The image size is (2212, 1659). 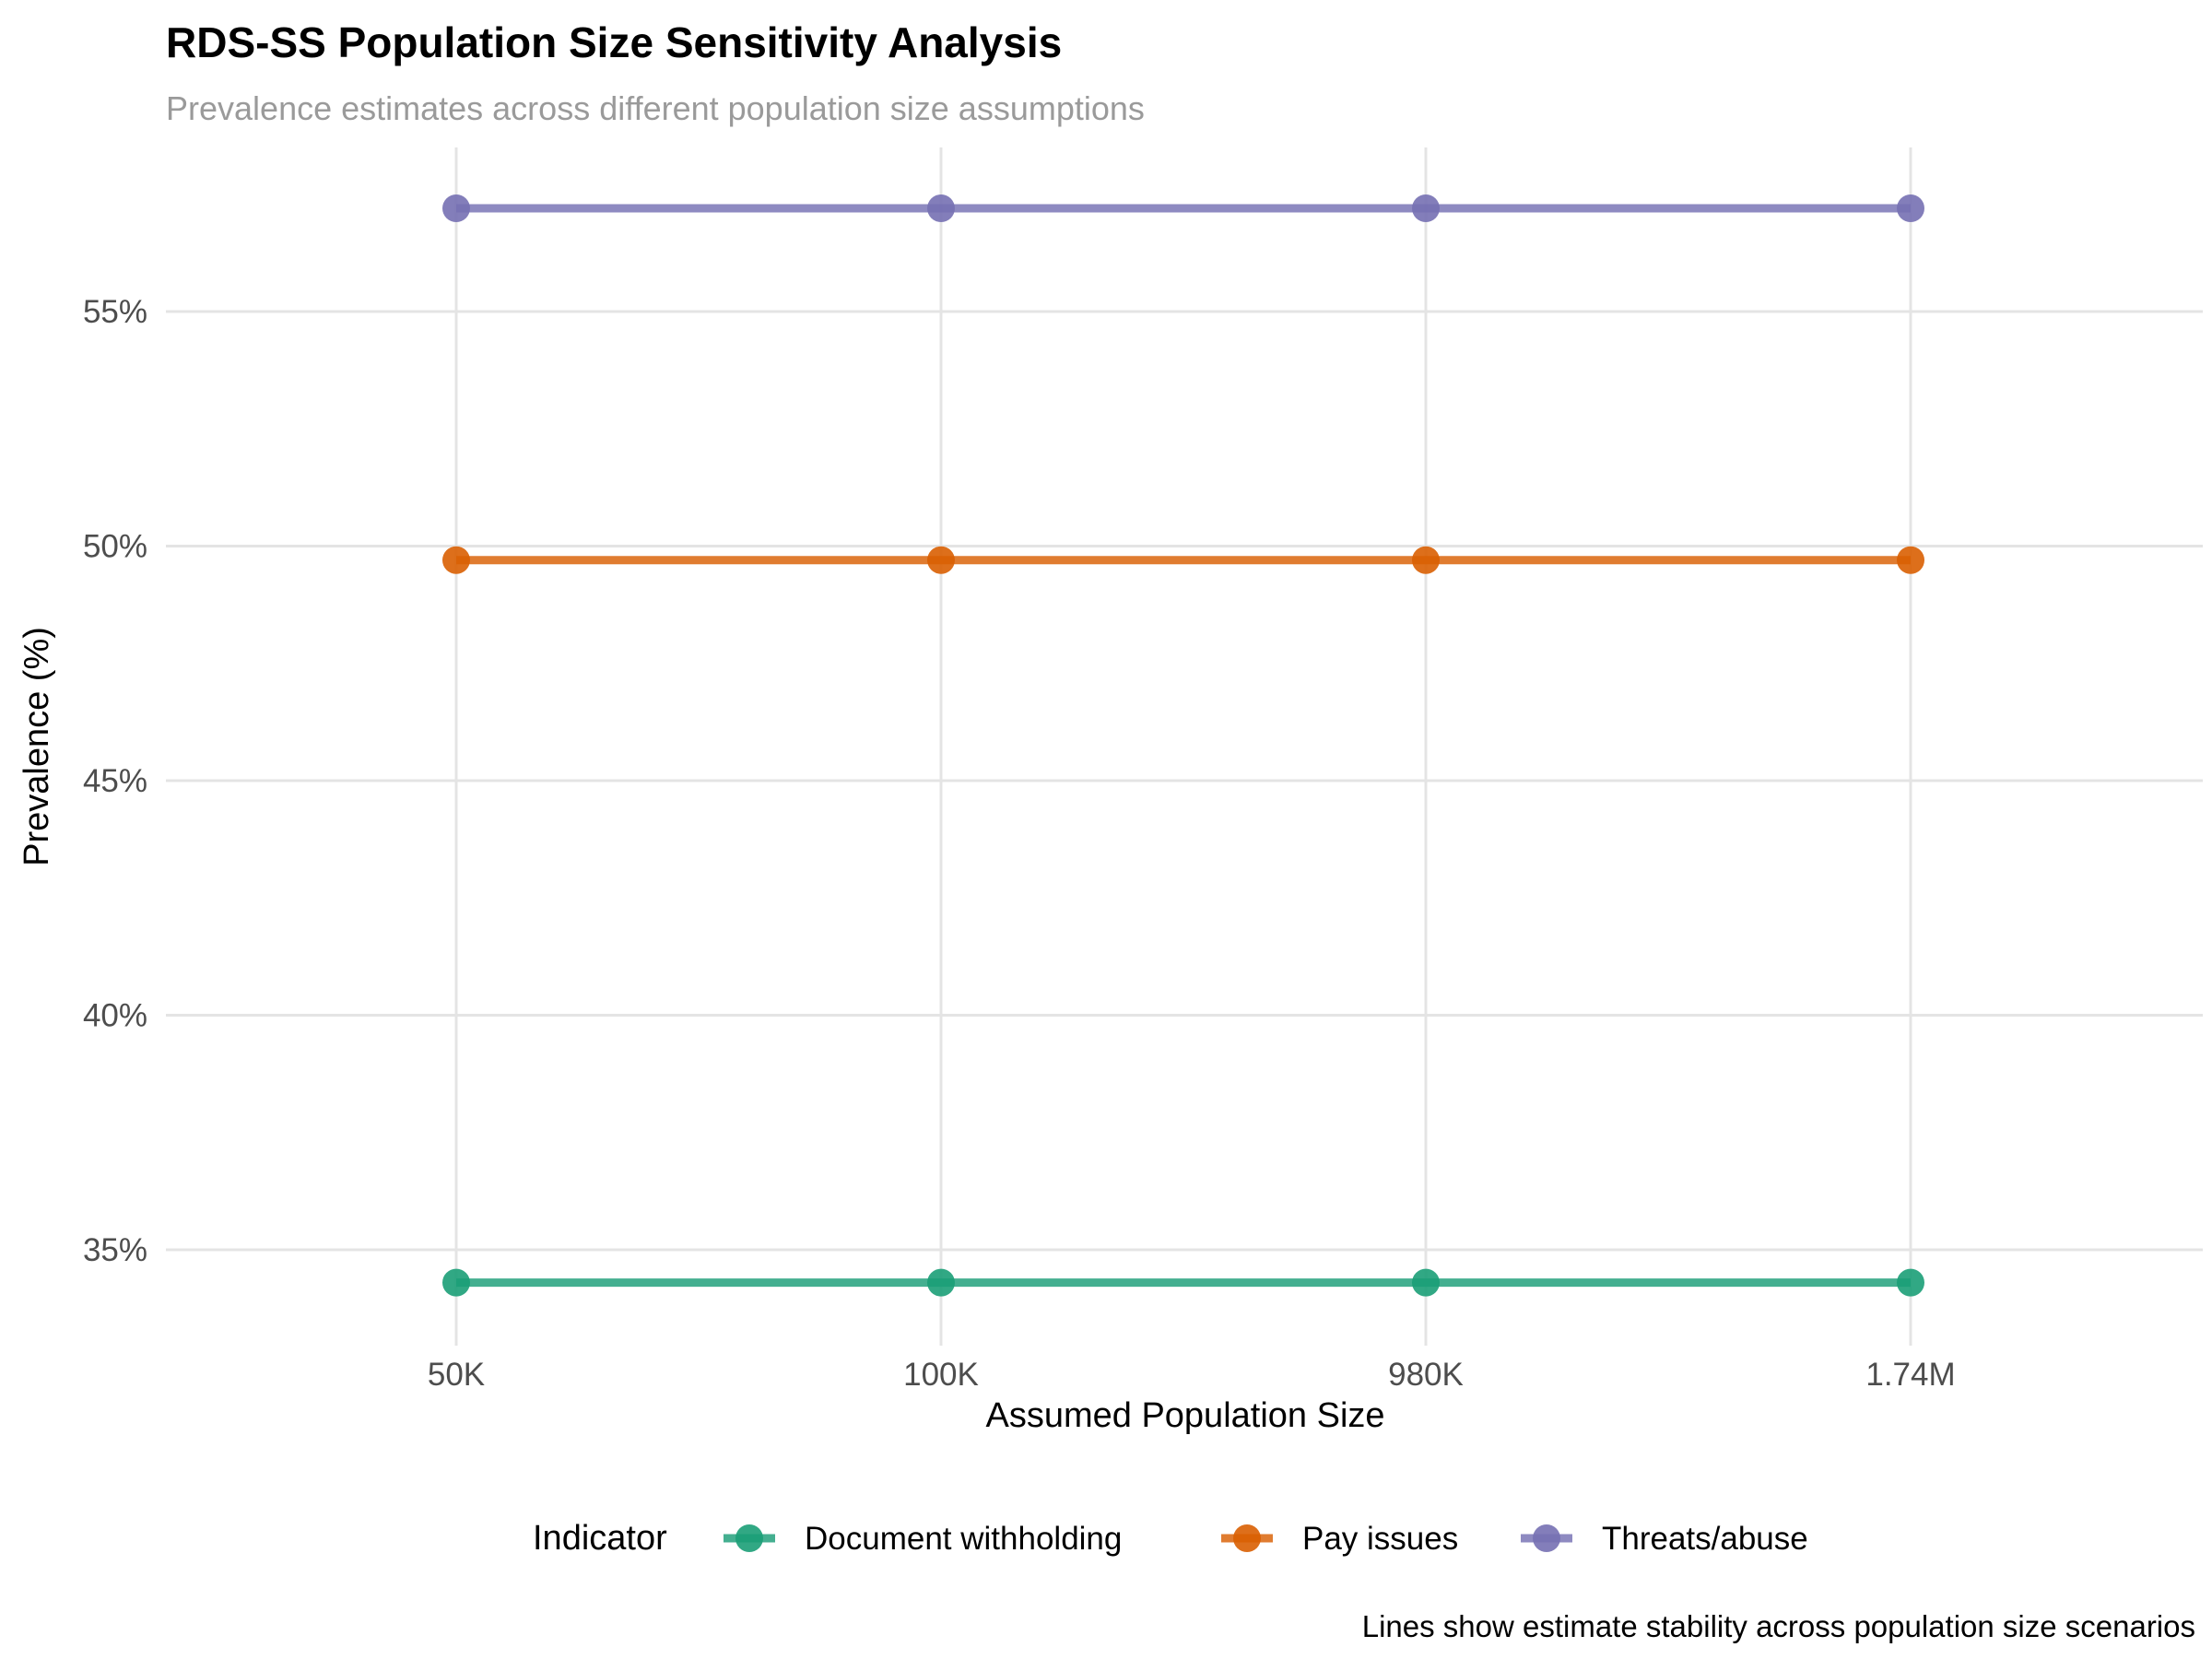 I want to click on y-tick-label: 50%, so click(x=115, y=547).